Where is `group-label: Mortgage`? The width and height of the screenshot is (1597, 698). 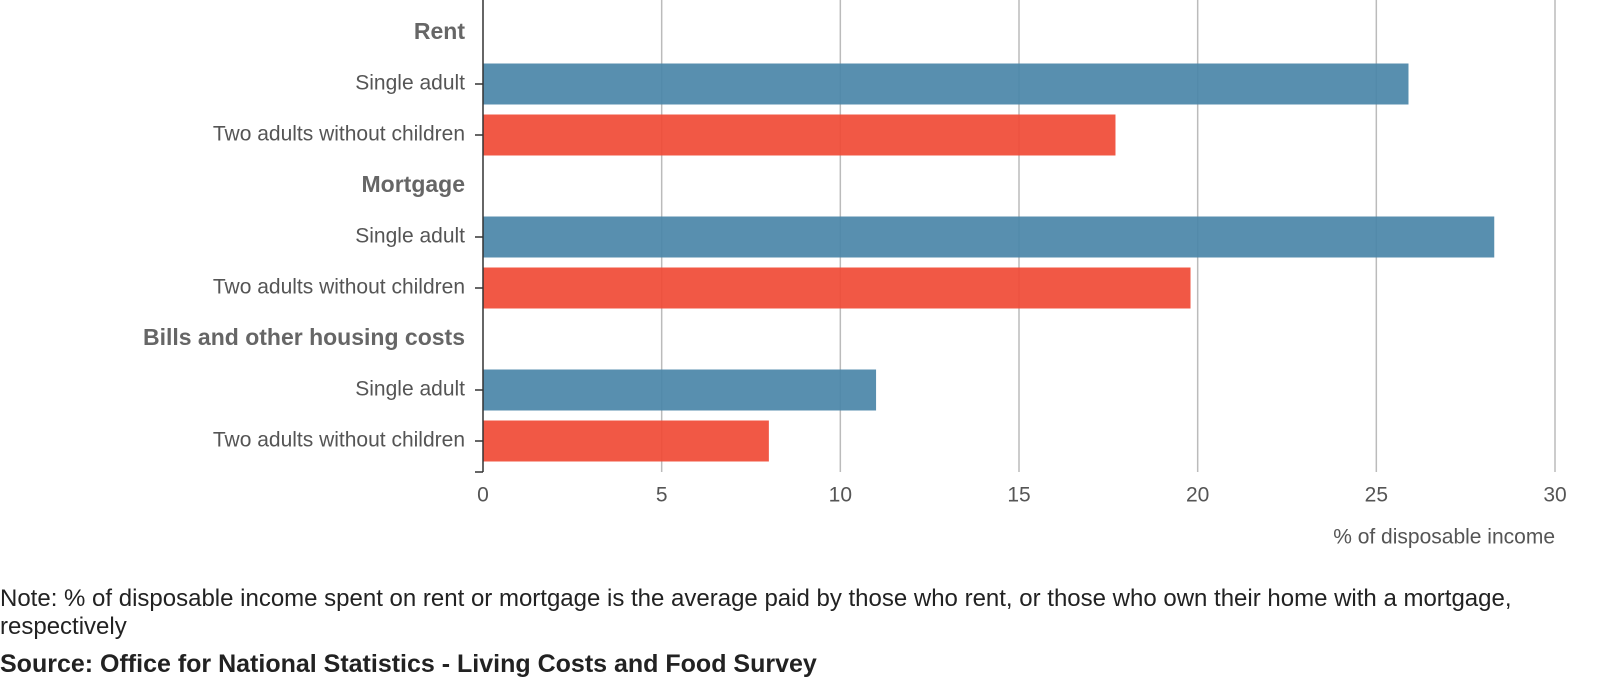
group-label: Mortgage is located at coordinates (414, 184).